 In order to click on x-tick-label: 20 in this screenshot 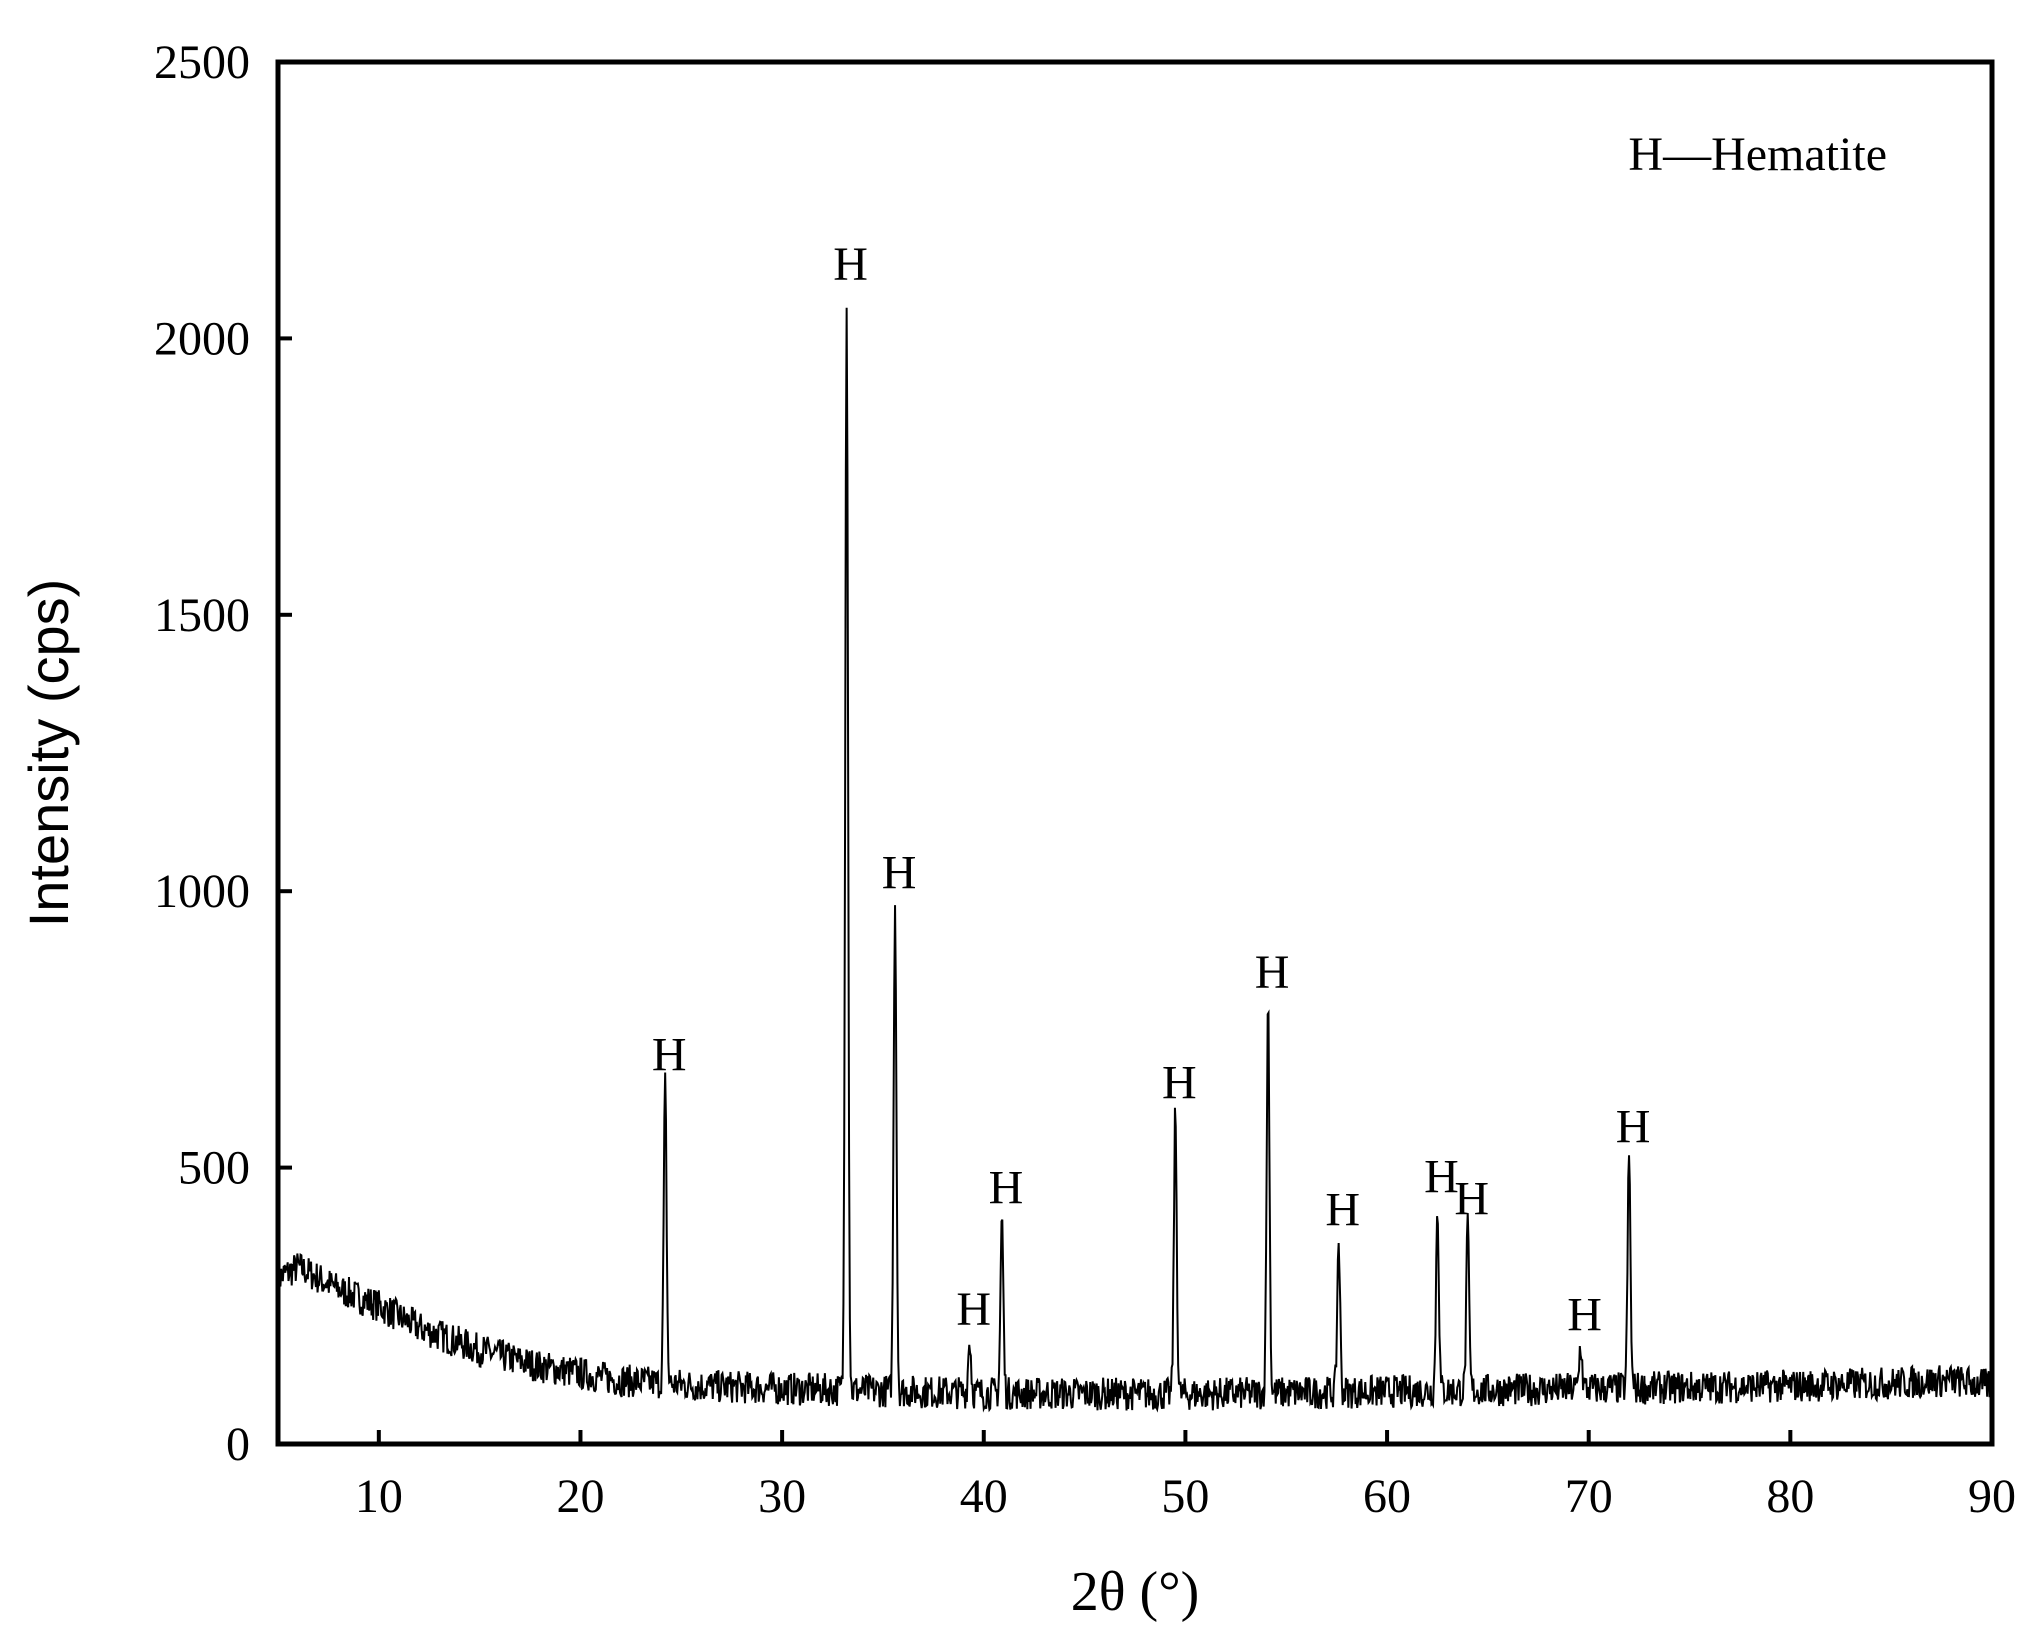, I will do `click(580, 1496)`.